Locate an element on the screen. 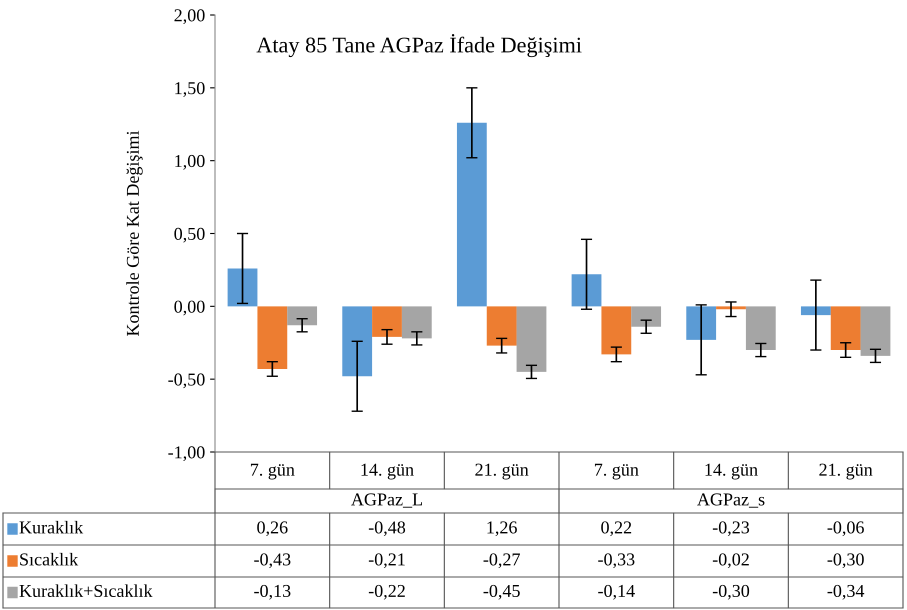 The image size is (907, 610). data-label: -0,21 is located at coordinates (386, 560).